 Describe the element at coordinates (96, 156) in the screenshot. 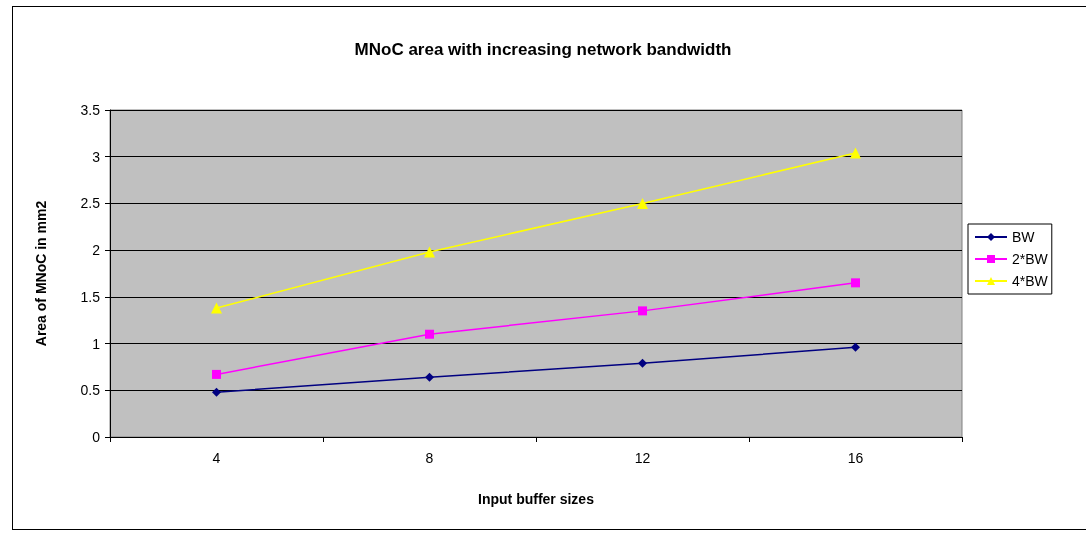

I see `y-tick-label: 3` at that location.